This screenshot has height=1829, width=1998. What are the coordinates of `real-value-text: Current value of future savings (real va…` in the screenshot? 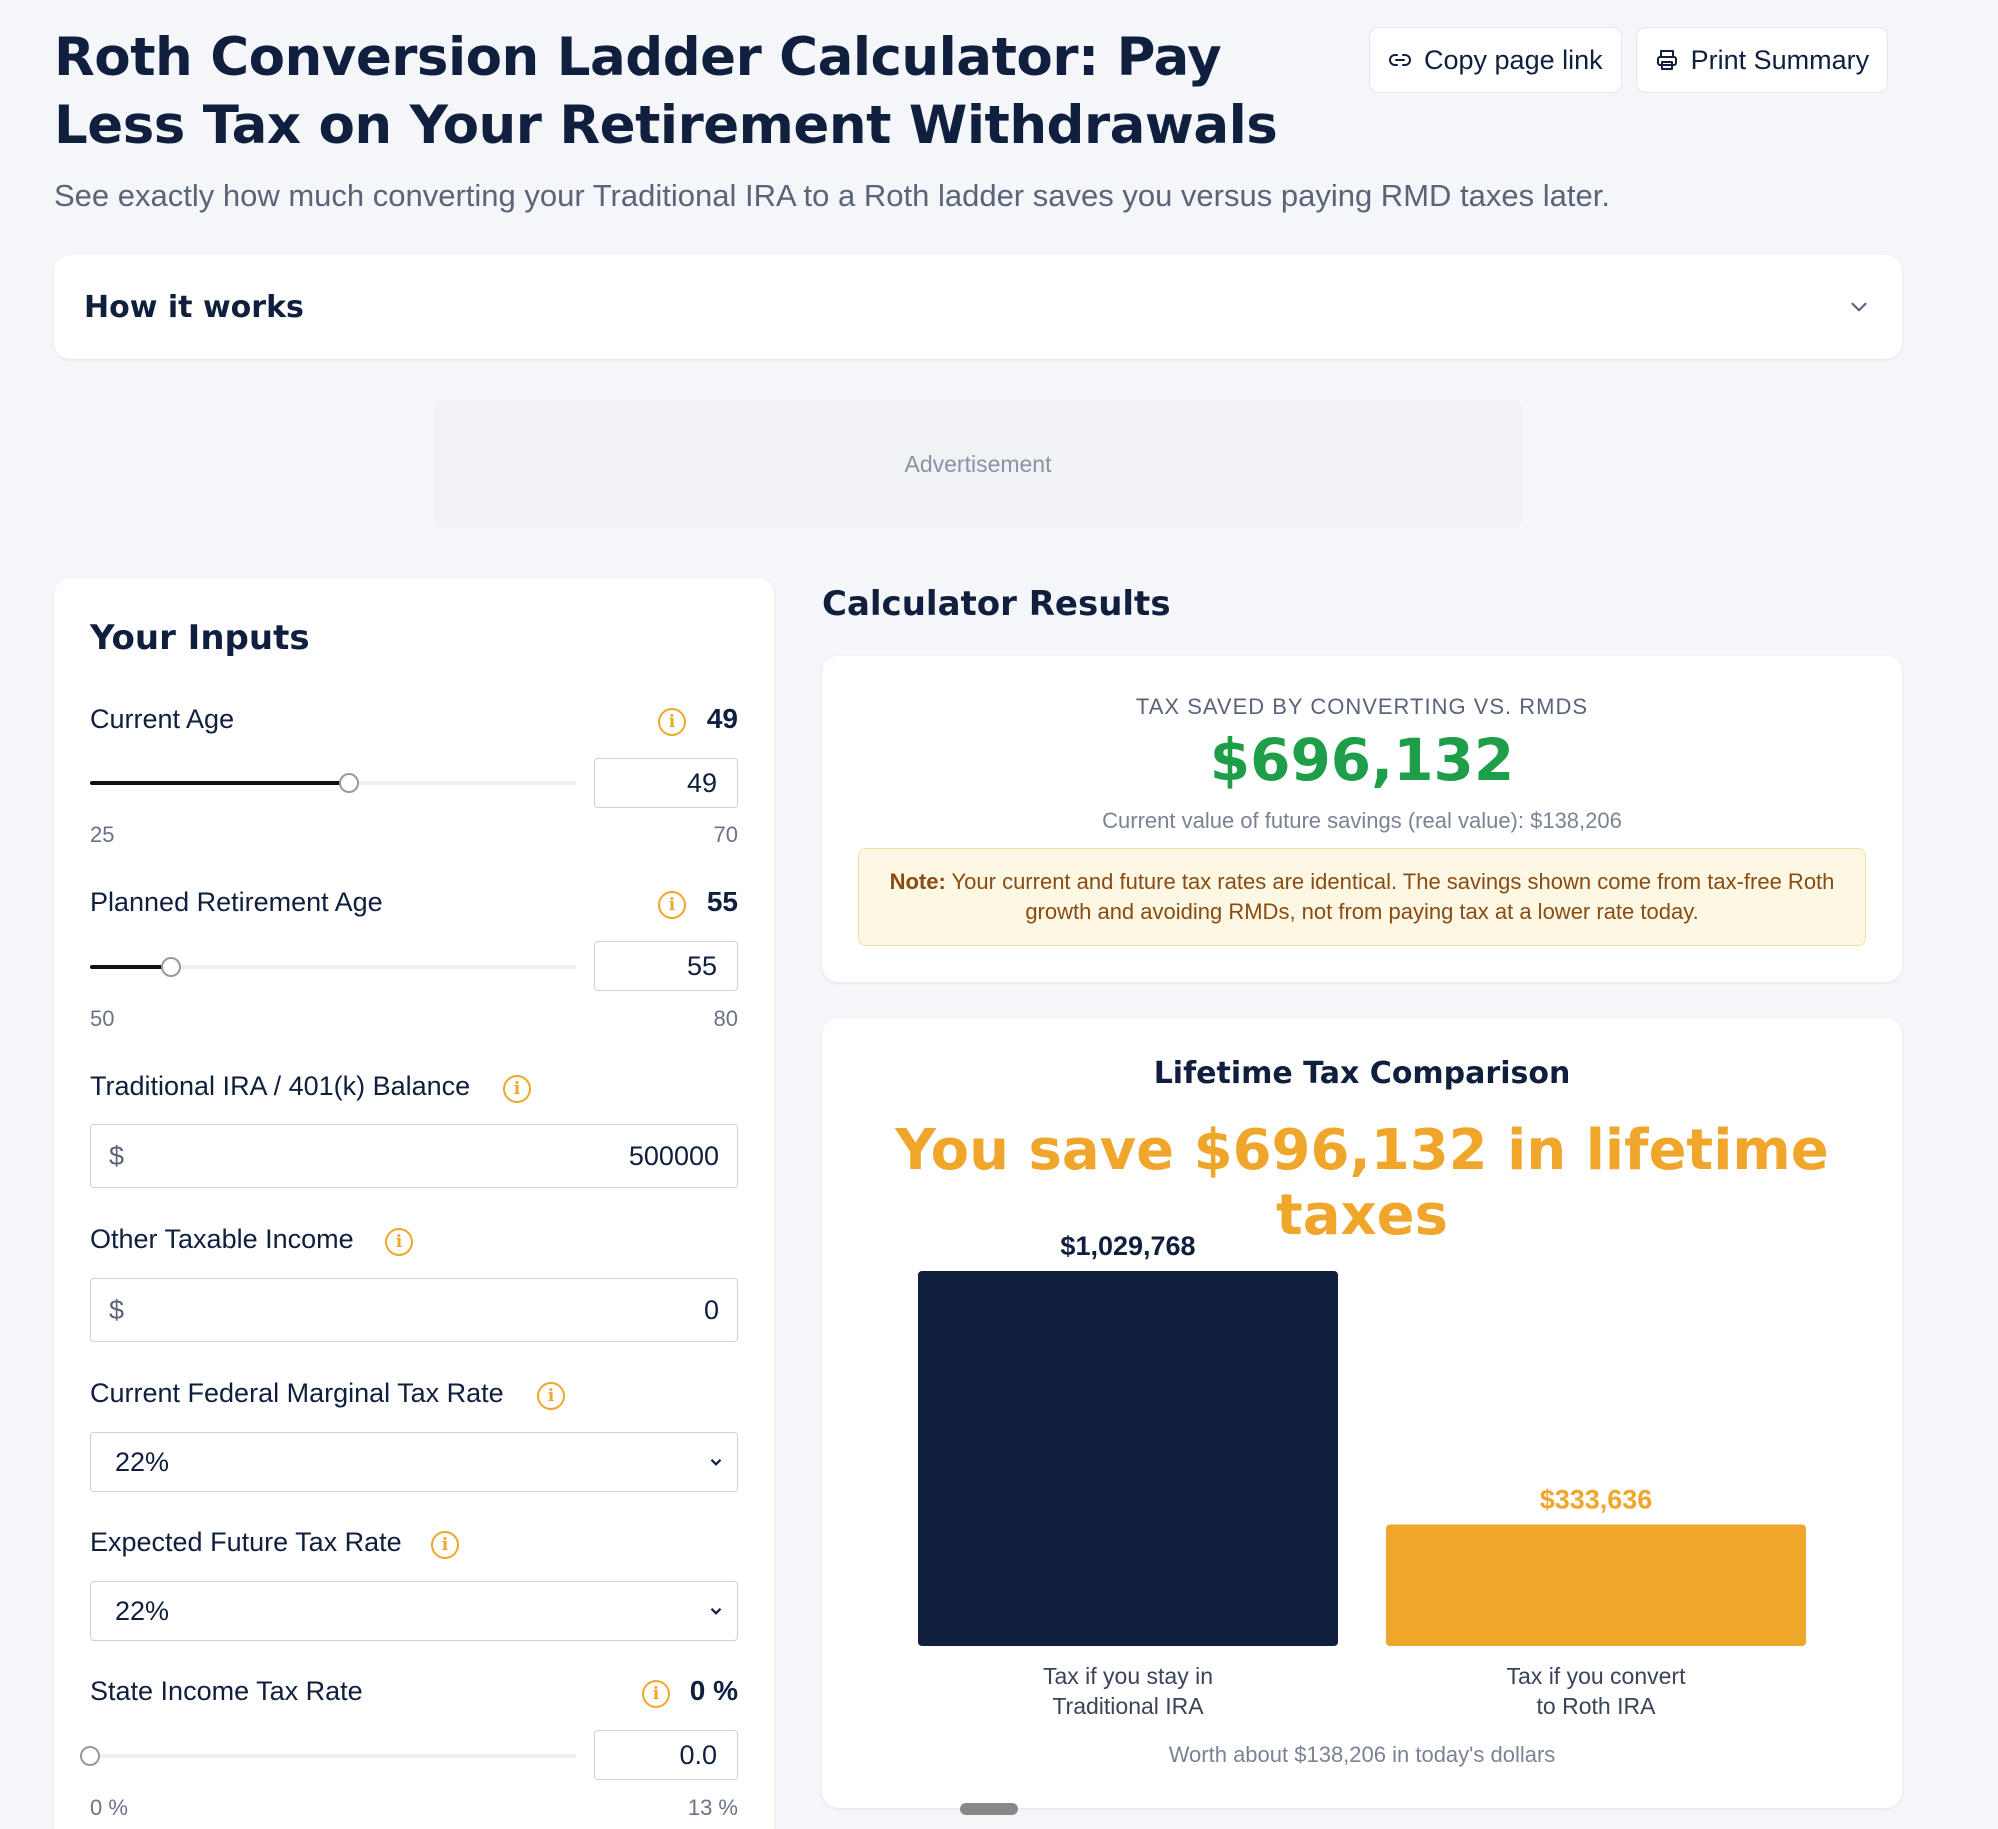 It's located at (1362, 820).